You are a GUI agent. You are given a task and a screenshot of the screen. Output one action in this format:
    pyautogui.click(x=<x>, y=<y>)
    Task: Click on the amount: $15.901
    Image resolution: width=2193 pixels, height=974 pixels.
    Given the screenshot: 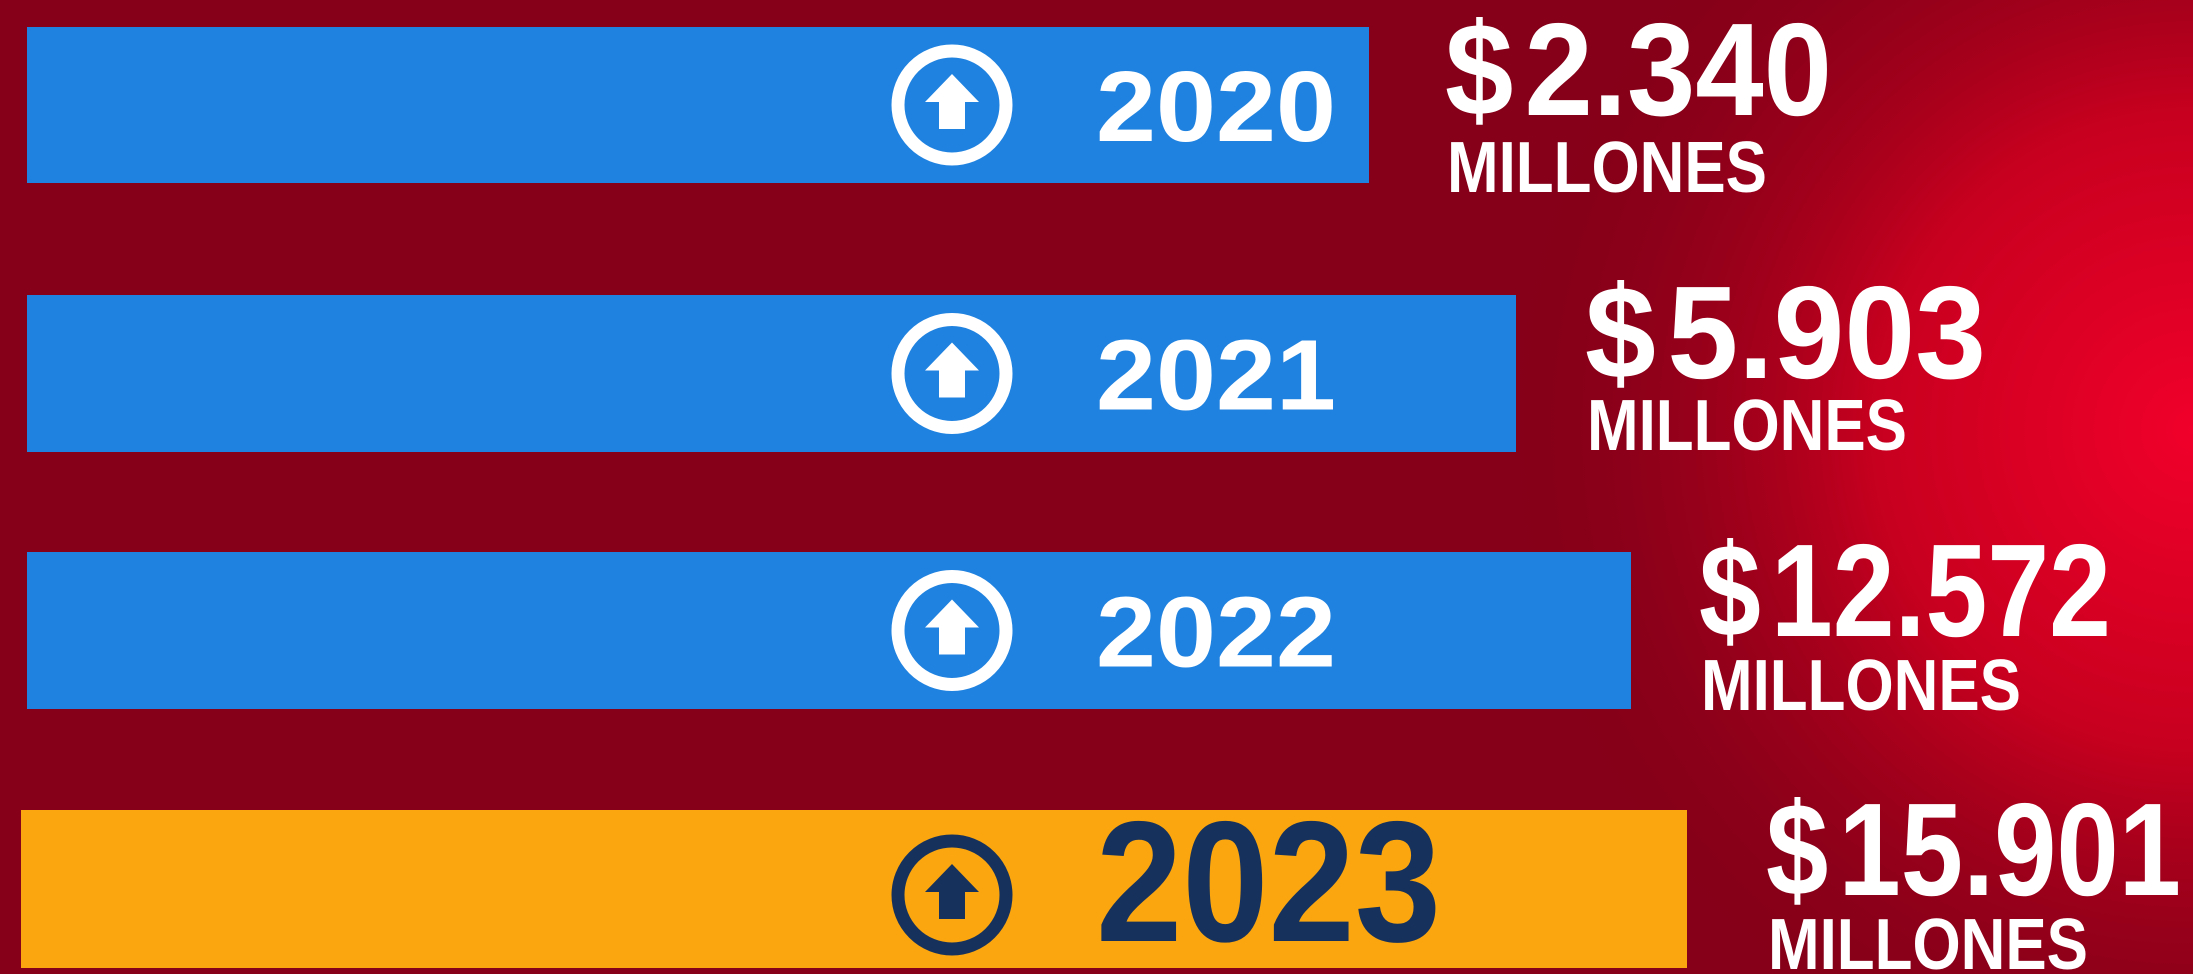 What is the action you would take?
    pyautogui.click(x=1973, y=849)
    